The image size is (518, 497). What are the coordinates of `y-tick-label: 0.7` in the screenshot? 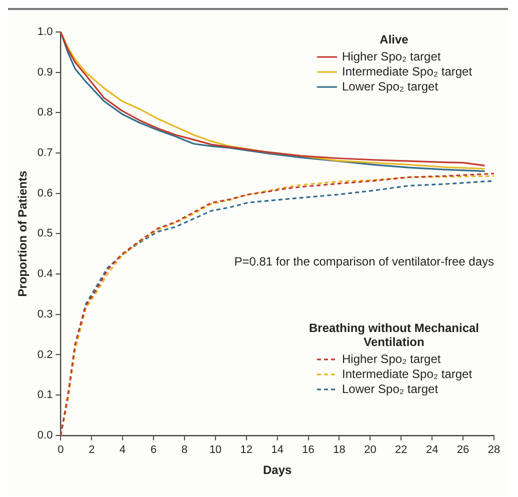 It's located at (45, 153).